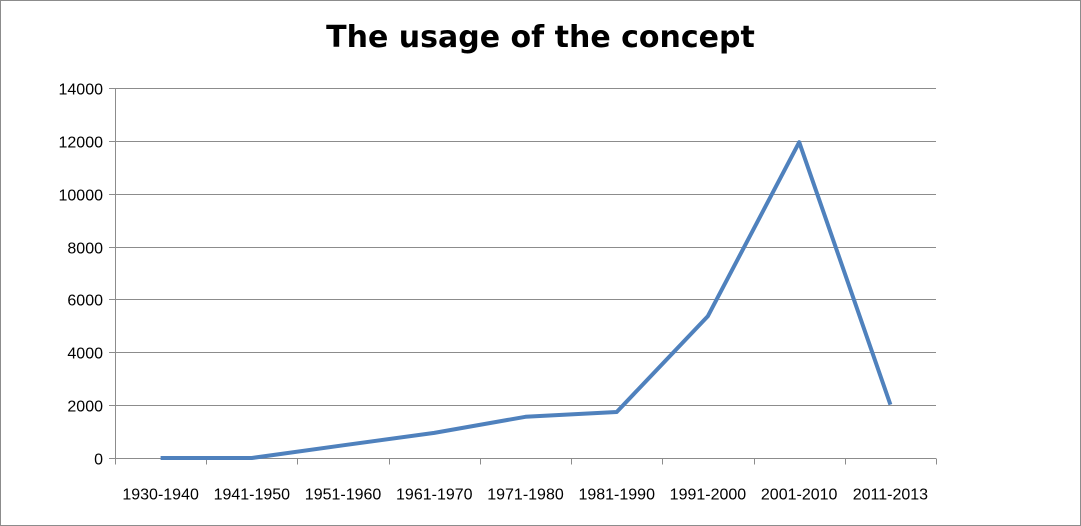 The image size is (1081, 526). Describe the element at coordinates (87, 275) in the screenshot. I see `y-axis: 0 2000 4000 6000 8000 10000 12000 14000` at that location.